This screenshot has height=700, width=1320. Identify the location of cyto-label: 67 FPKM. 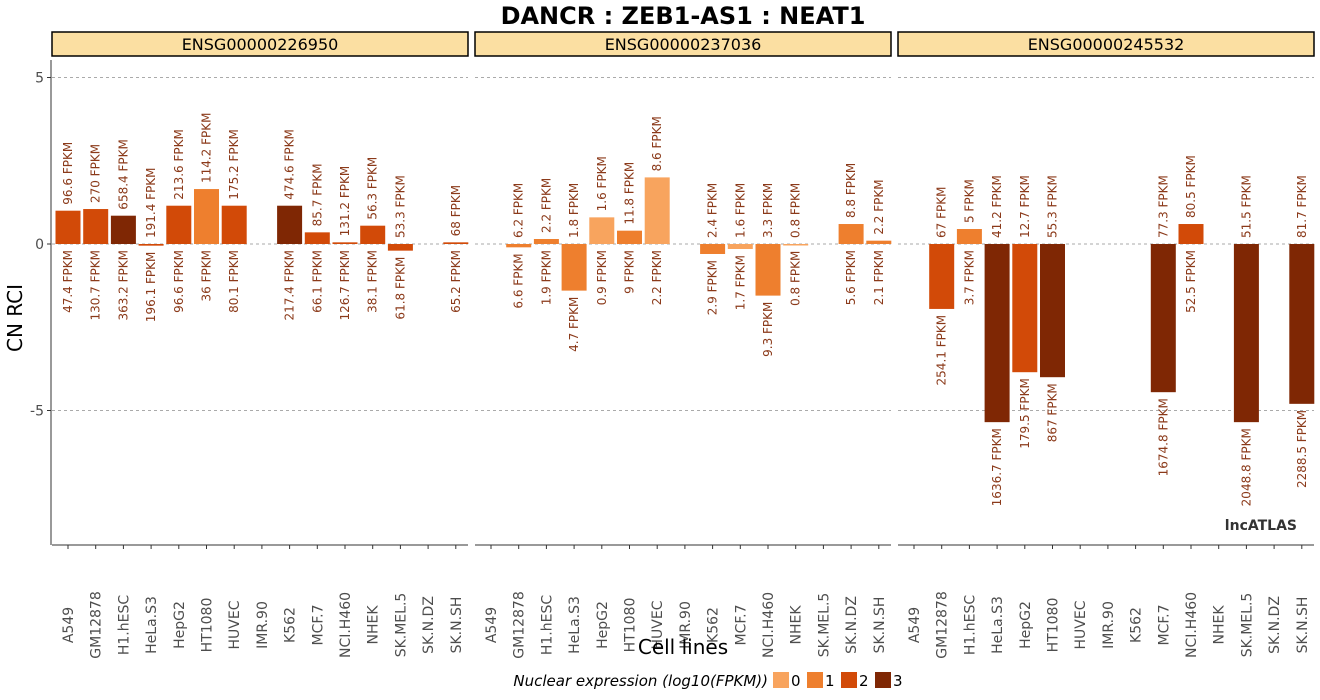
(942, 212).